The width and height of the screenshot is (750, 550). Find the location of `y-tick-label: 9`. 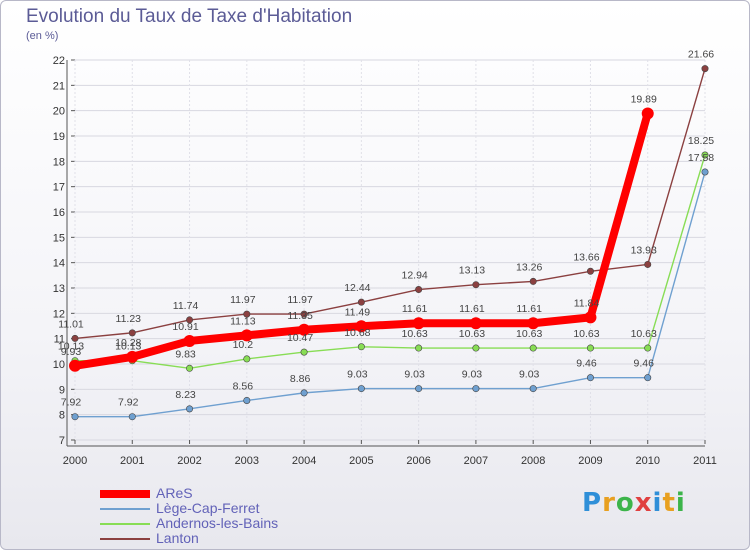

y-tick-label: 9 is located at coordinates (62, 390).